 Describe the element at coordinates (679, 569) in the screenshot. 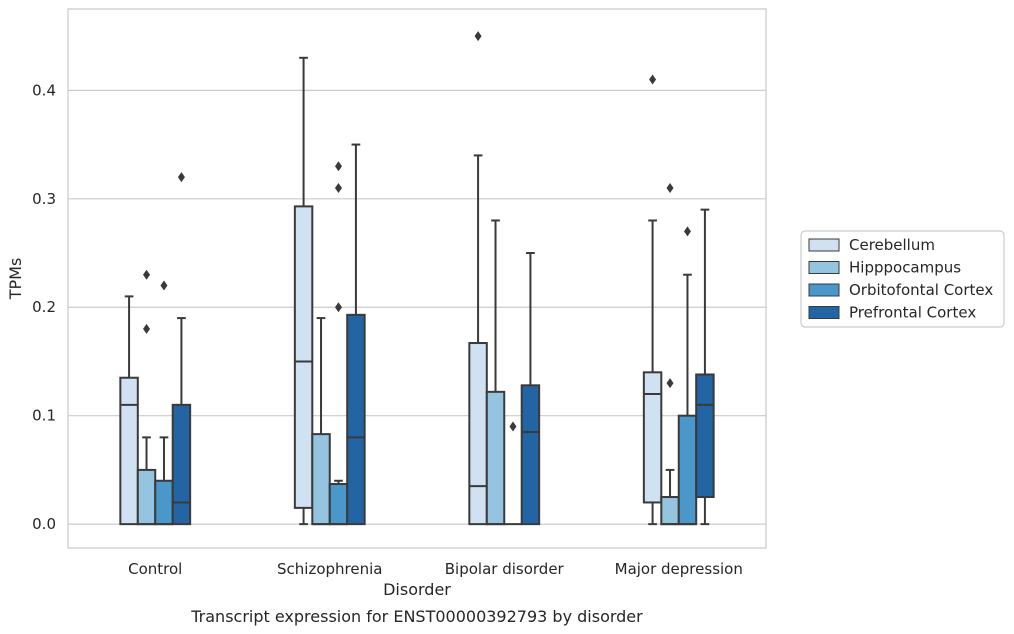

I see `x-tick-label: Major depression` at that location.